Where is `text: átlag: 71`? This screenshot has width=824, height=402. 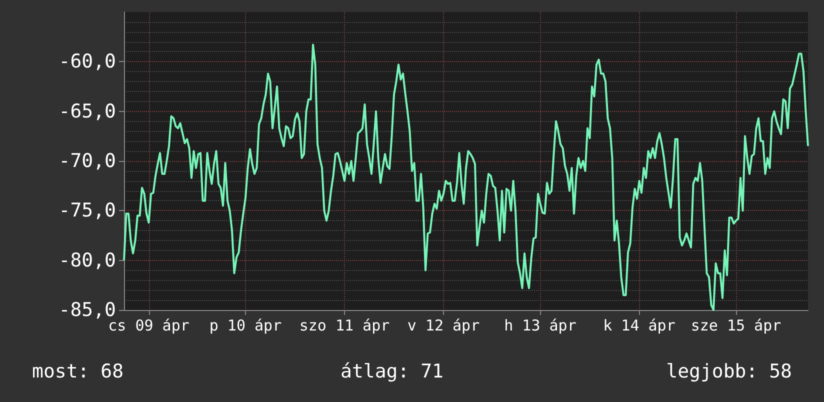
text: átlag: 71 is located at coordinates (392, 371).